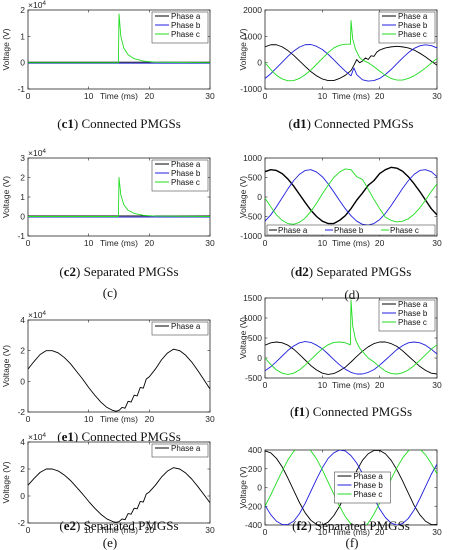 Image resolution: width=449 pixels, height=550 pixels. I want to click on y-tick-label: -1, so click(21, 89).